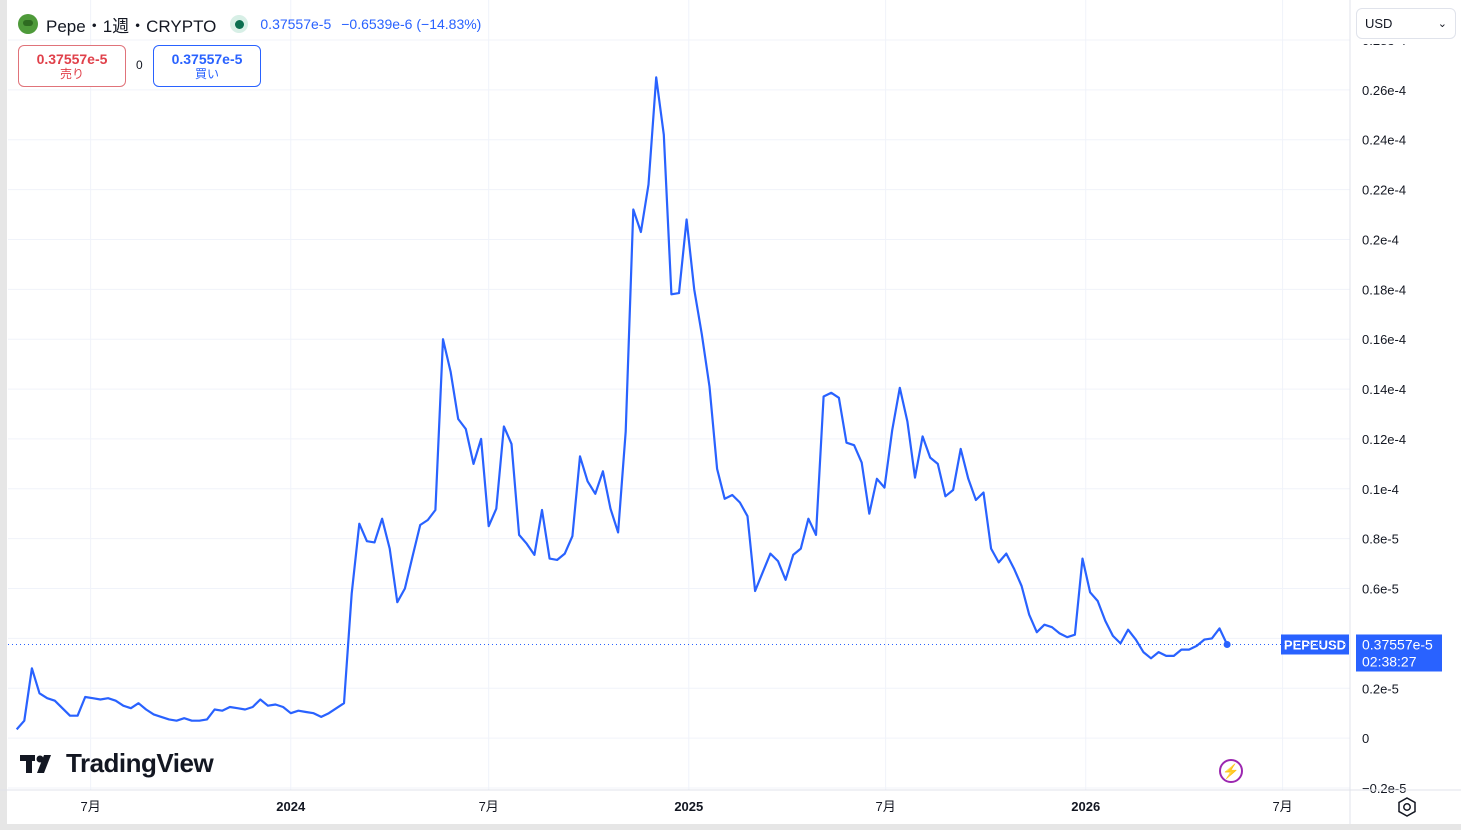 Image resolution: width=1461 pixels, height=830 pixels. I want to click on price-tag, so click(1399, 653).